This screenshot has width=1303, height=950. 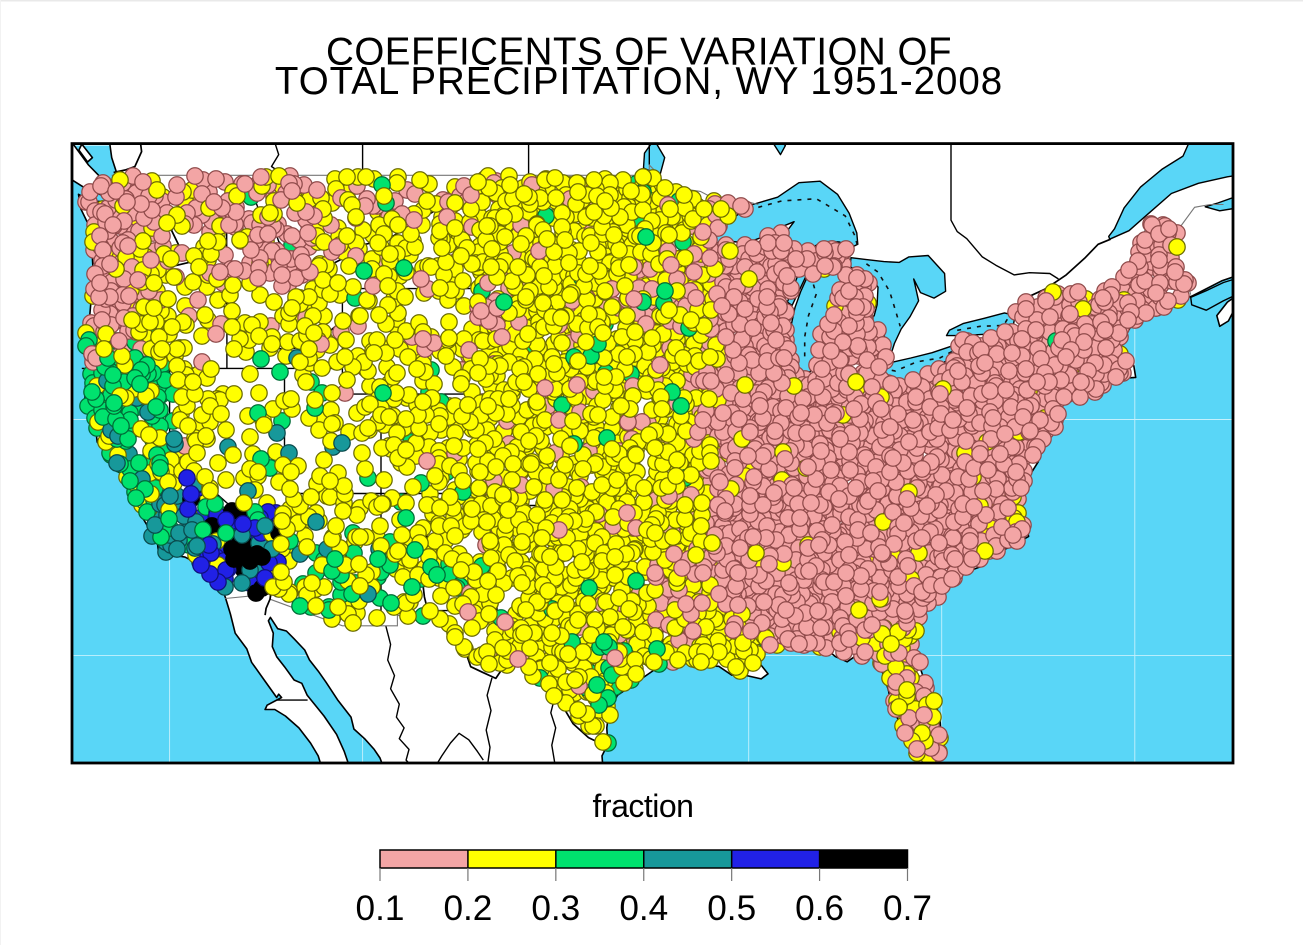 I want to click on svg-text: 0.7, so click(x=907, y=908).